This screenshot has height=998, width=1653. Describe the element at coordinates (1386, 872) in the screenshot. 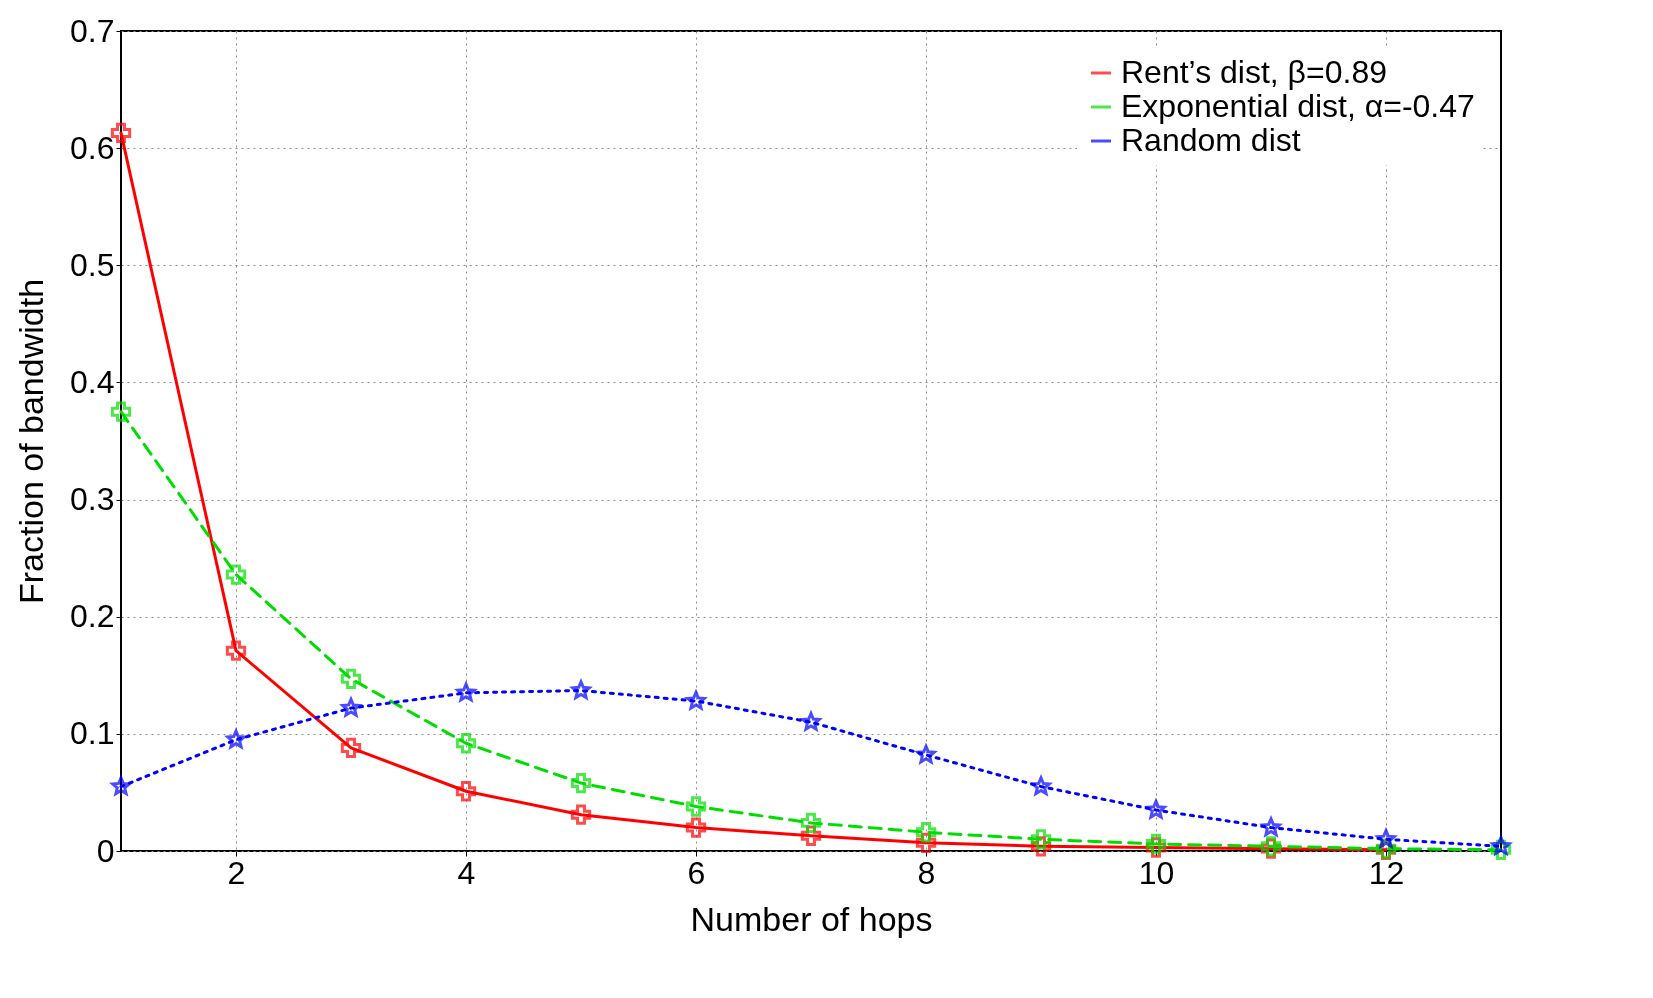

I see `x-tick-label: 12` at that location.